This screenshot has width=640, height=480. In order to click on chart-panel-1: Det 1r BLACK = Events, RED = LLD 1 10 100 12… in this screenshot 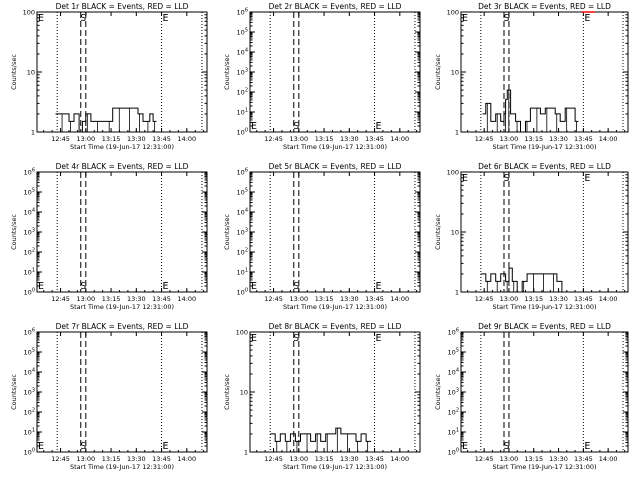, I will do `click(109, 76)`.